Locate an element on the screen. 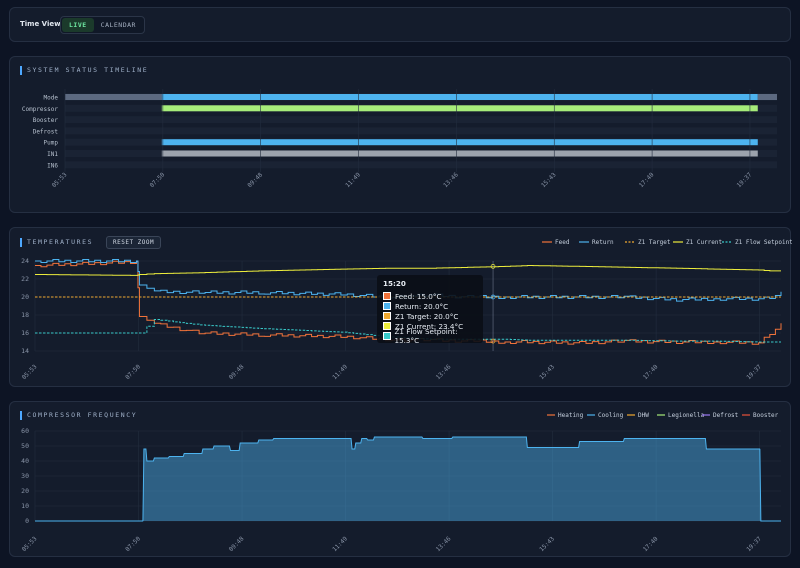  reset-zoom-button: RESET ZOOM is located at coordinates (134, 242).